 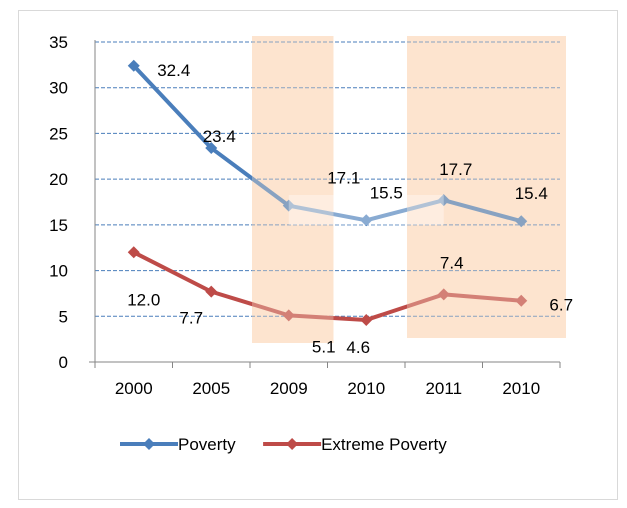 What do you see at coordinates (531, 193) in the screenshot?
I see `data-label: 15.4` at bounding box center [531, 193].